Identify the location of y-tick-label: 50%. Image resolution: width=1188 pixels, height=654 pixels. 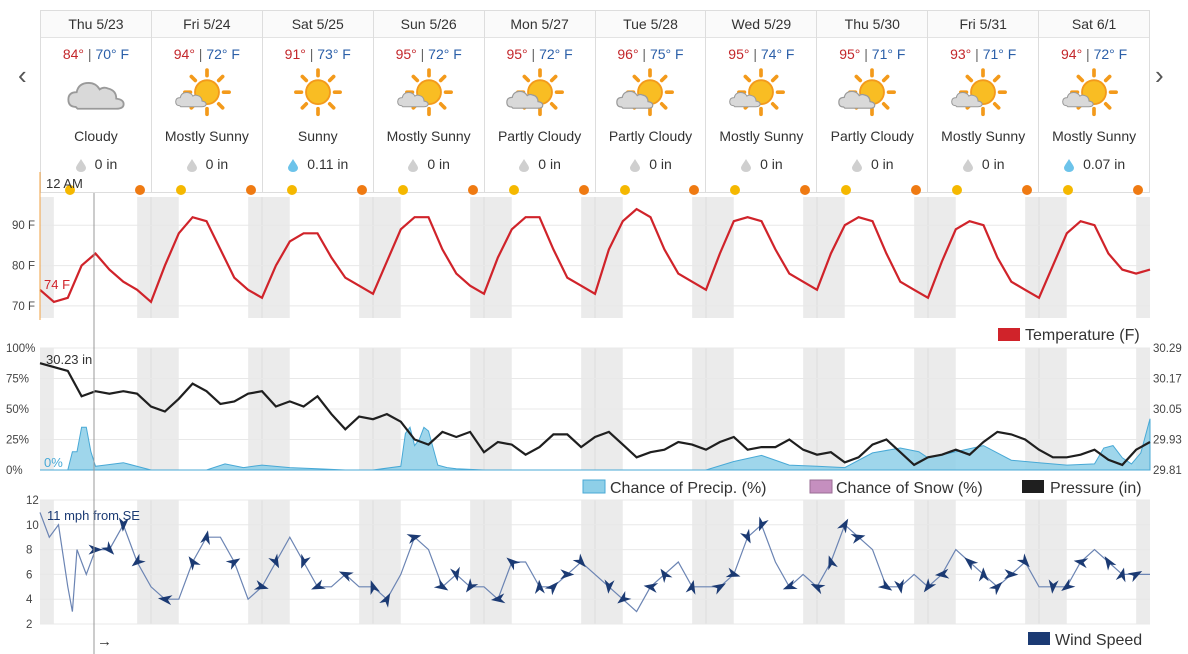
(17, 410).